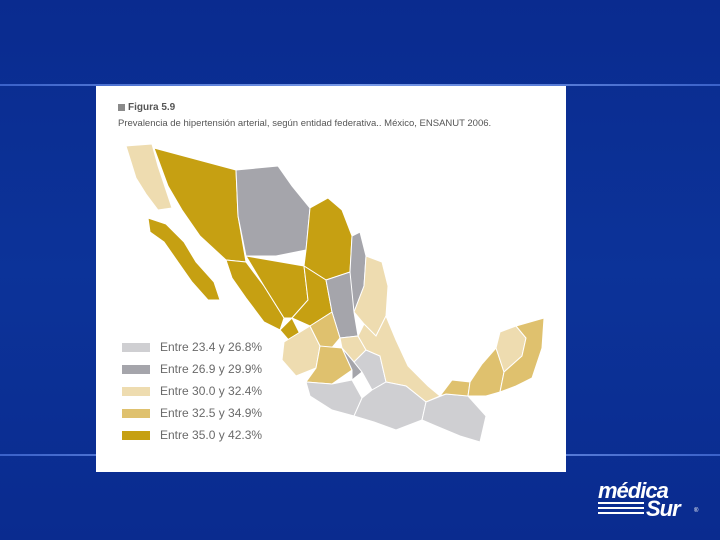 The height and width of the screenshot is (540, 720). What do you see at coordinates (360, 85) in the screenshot?
I see `top-divider` at bounding box center [360, 85].